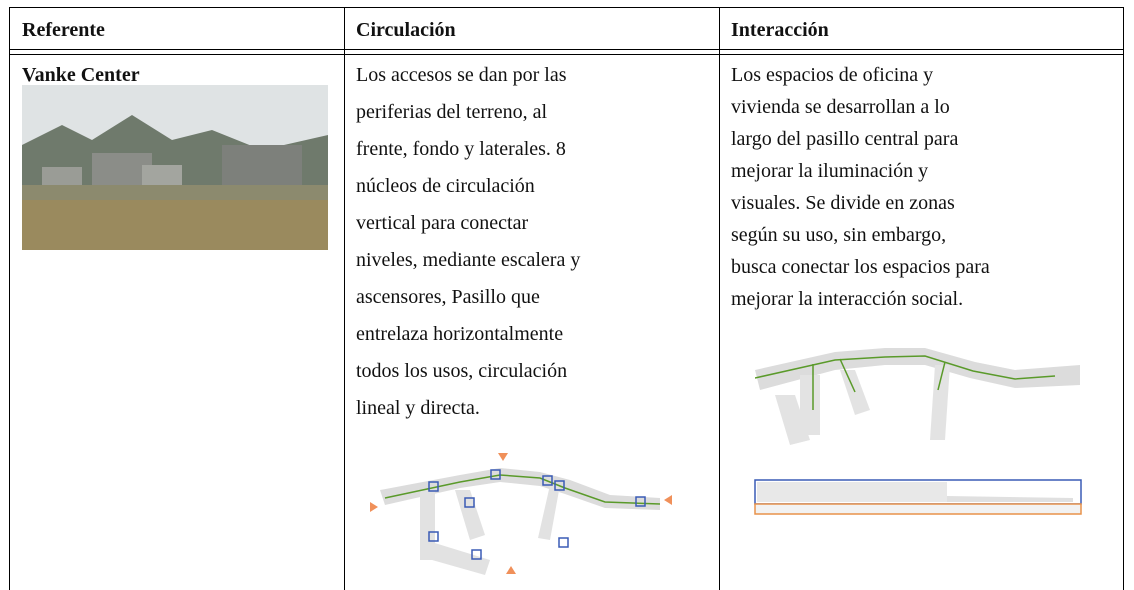  I want to click on text-line: según su uso, sin embargo,, so click(839, 235).